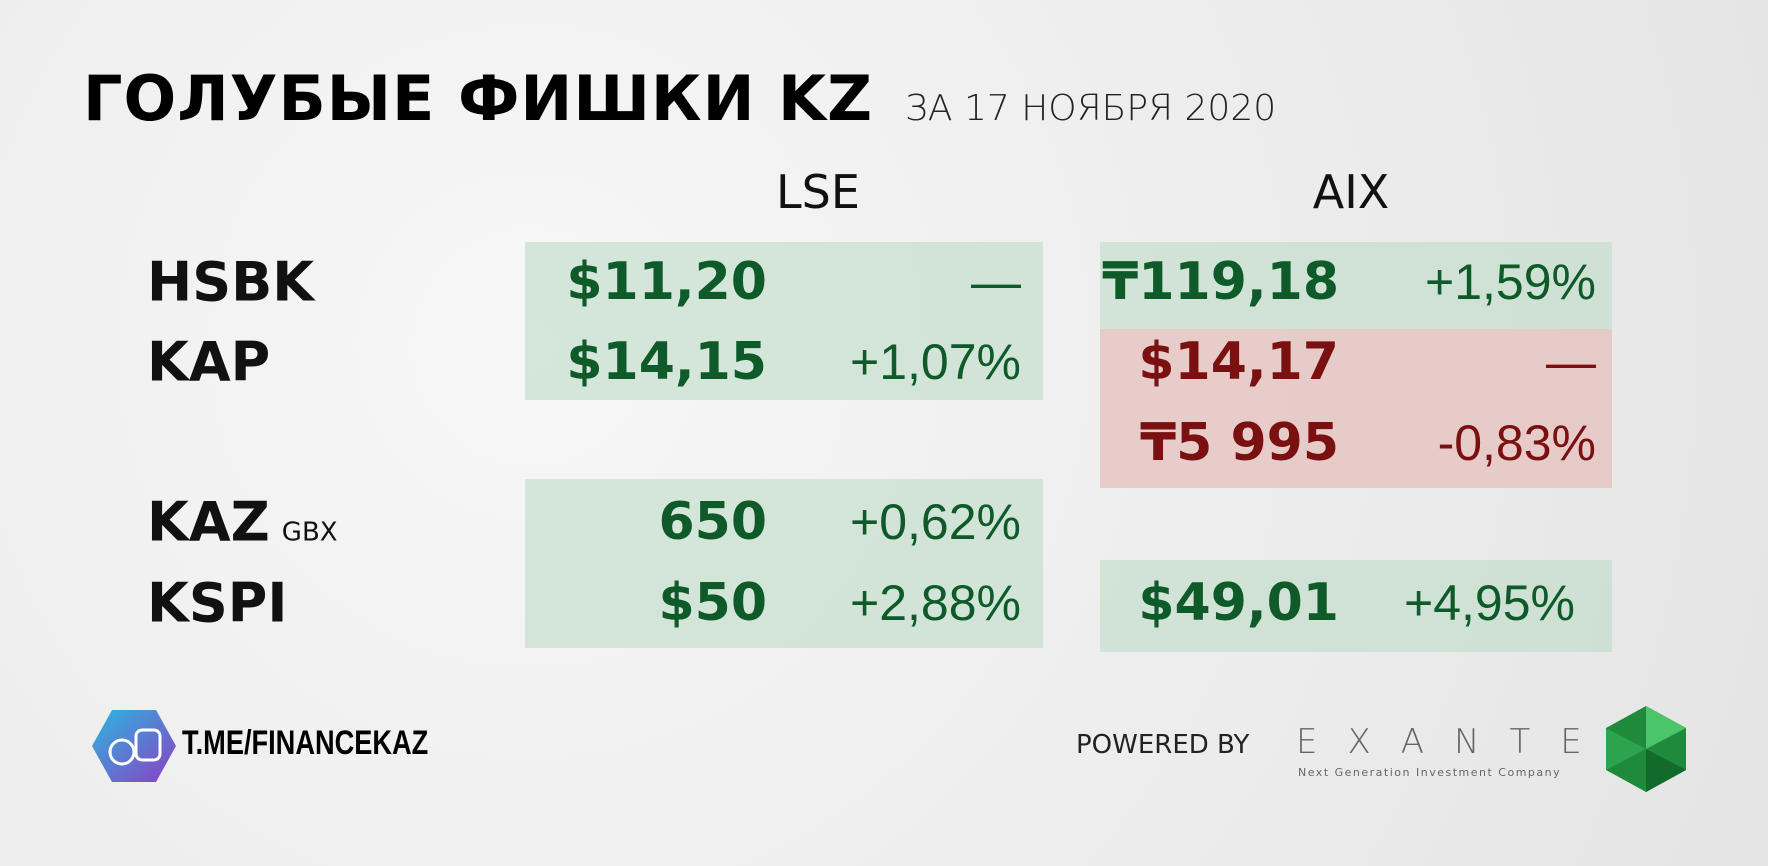 The height and width of the screenshot is (866, 1768). What do you see at coordinates (1238, 362) in the screenshot?
I see `aix-price: $14,17` at bounding box center [1238, 362].